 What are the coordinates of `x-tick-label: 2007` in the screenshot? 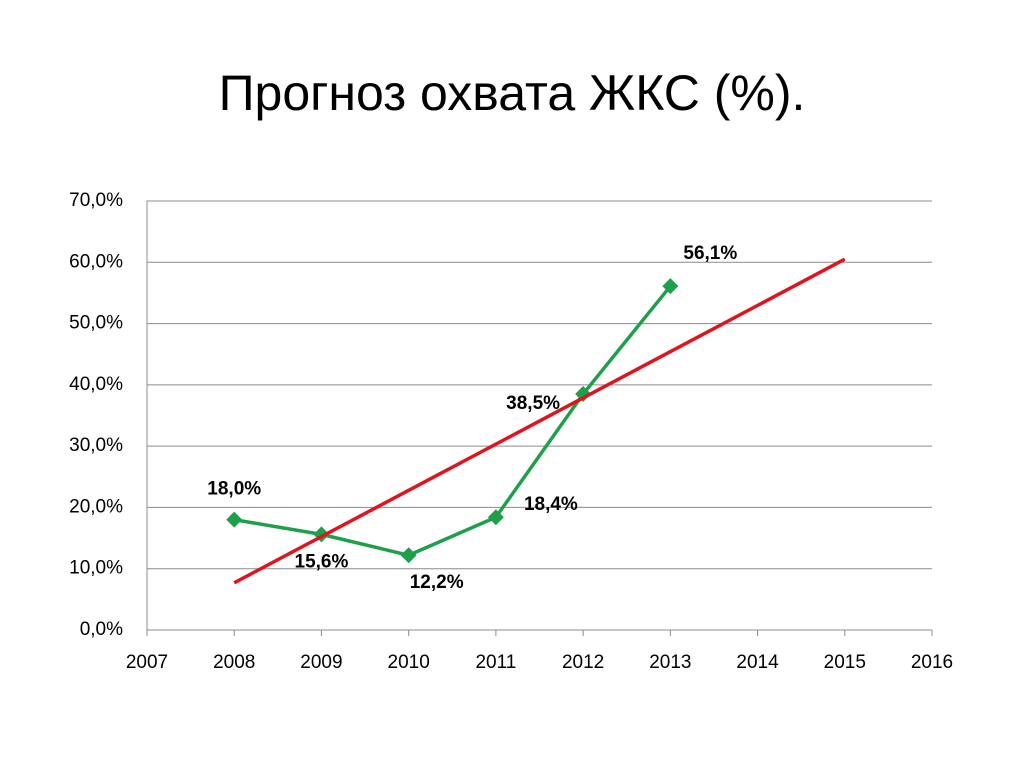 It's located at (147, 662).